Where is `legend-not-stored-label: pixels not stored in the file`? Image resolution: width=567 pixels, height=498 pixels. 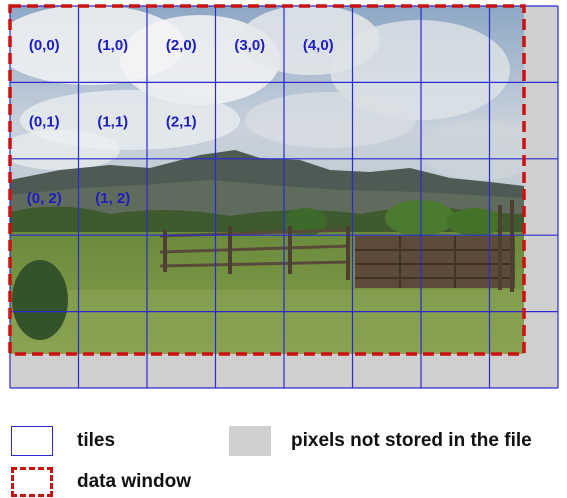 legend-not-stored-label: pixels not stored in the file is located at coordinates (411, 440).